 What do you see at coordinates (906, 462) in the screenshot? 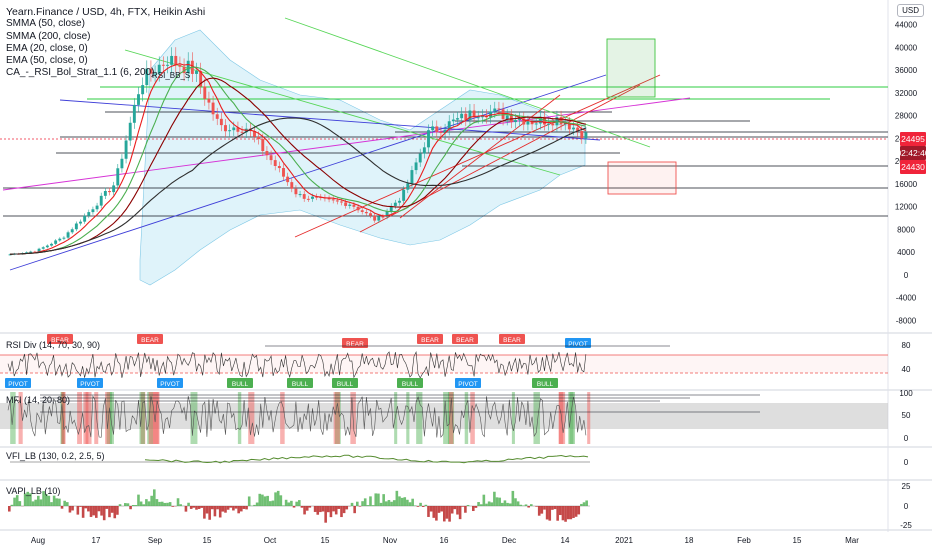
I see `vfi-axis-label: 0` at bounding box center [906, 462].